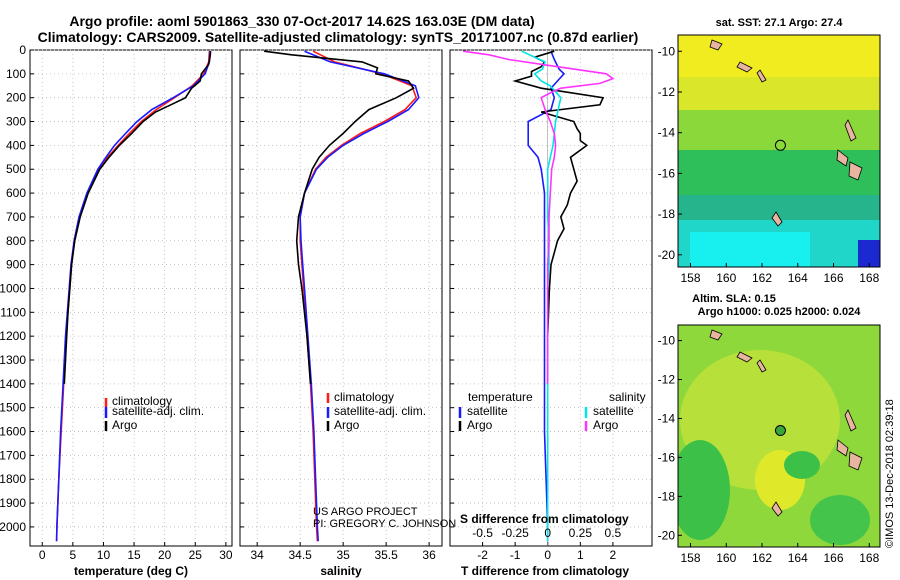  Describe the element at coordinates (780, 23) in the screenshot. I see `sst-map-title: sat. SST: 27.1 Argo: 27.4` at that location.